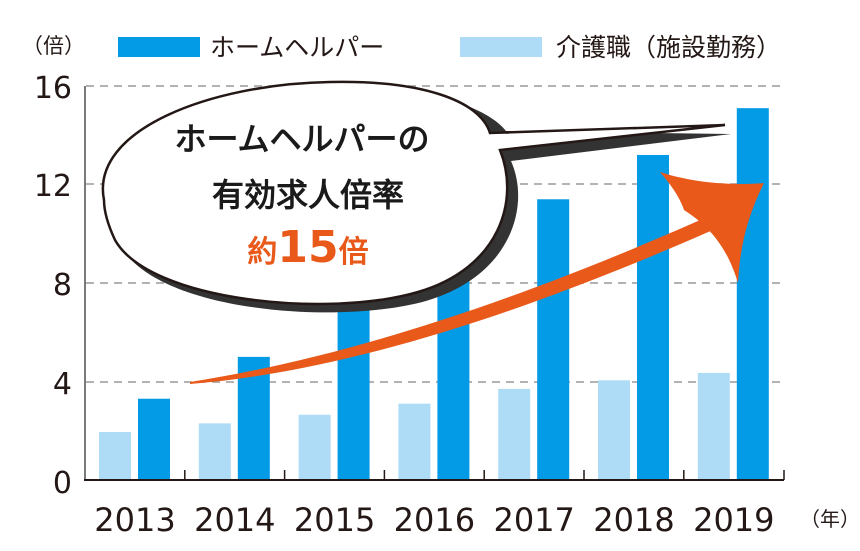 The width and height of the screenshot is (860, 551). What do you see at coordinates (62, 483) in the screenshot?
I see `y-tick-0: 0` at bounding box center [62, 483].